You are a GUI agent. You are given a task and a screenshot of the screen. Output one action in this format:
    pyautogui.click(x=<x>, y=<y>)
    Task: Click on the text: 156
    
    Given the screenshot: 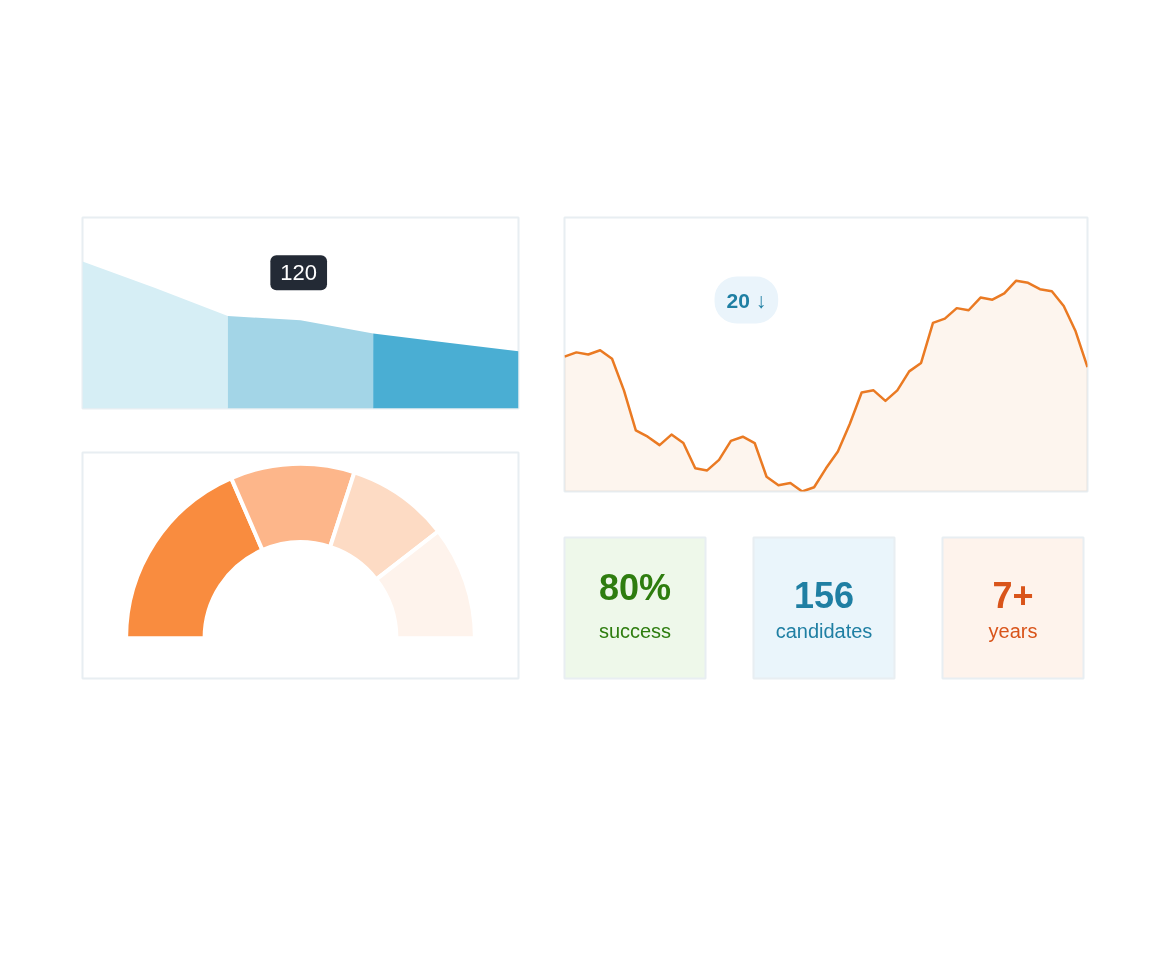 What is the action you would take?
    pyautogui.click(x=824, y=595)
    